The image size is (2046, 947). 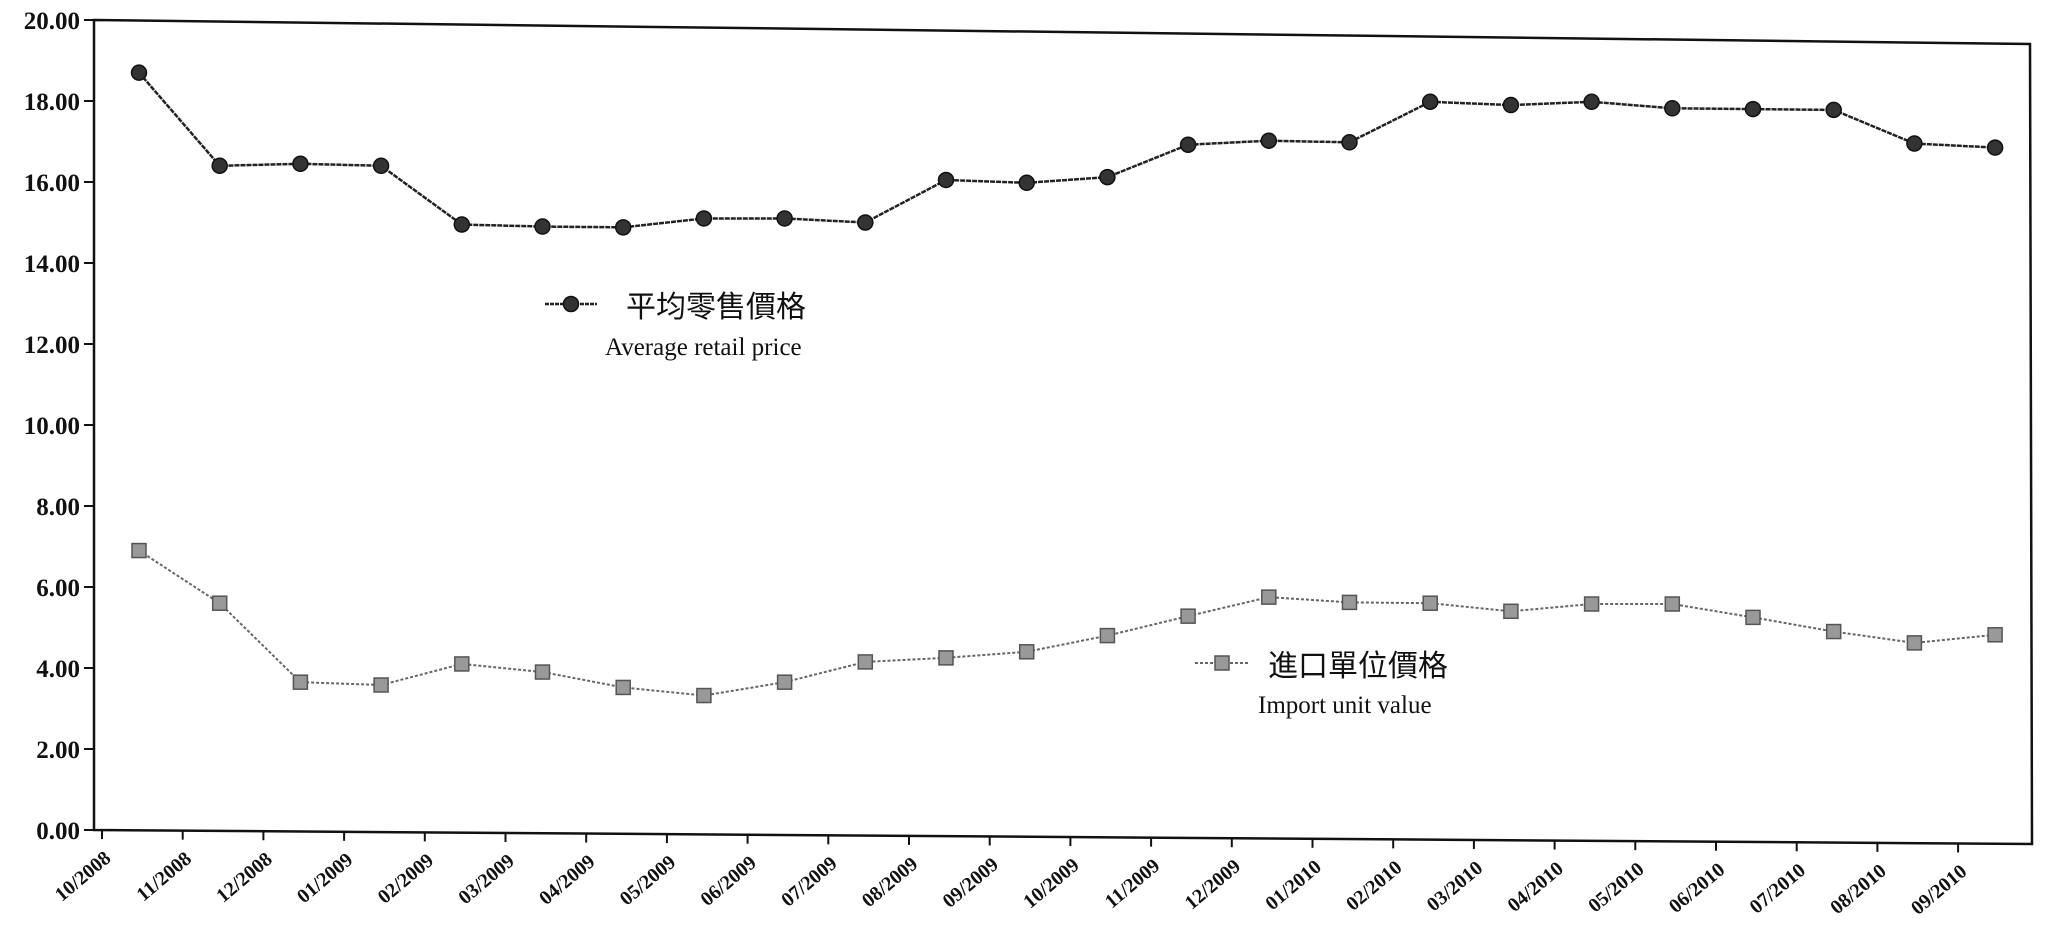 I want to click on y-tick-label: 2.00, so click(x=58, y=750).